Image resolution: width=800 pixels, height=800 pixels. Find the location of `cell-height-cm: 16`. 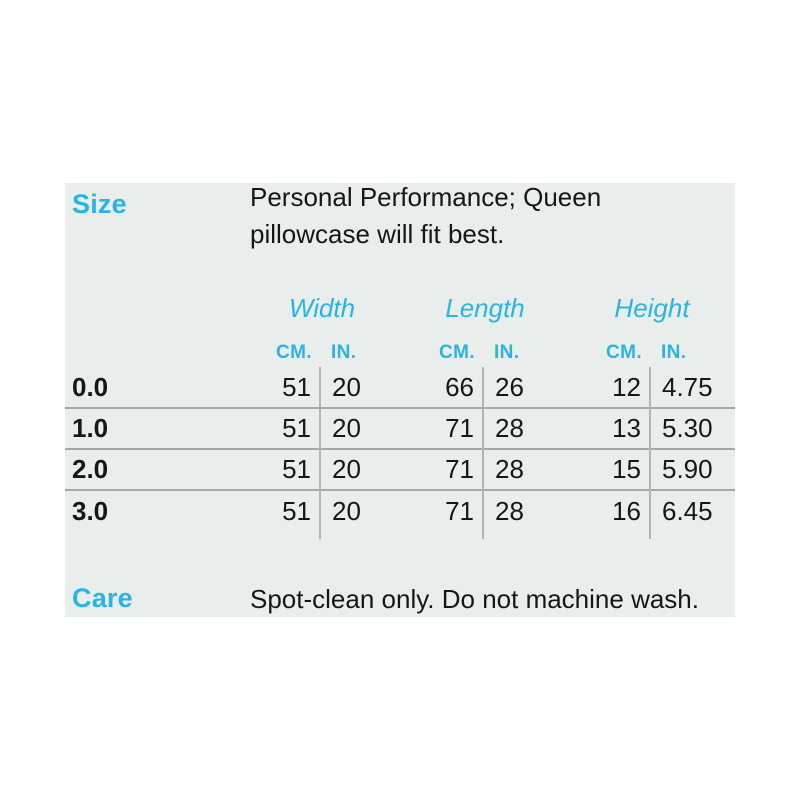

cell-height-cm: 16 is located at coordinates (597, 510).